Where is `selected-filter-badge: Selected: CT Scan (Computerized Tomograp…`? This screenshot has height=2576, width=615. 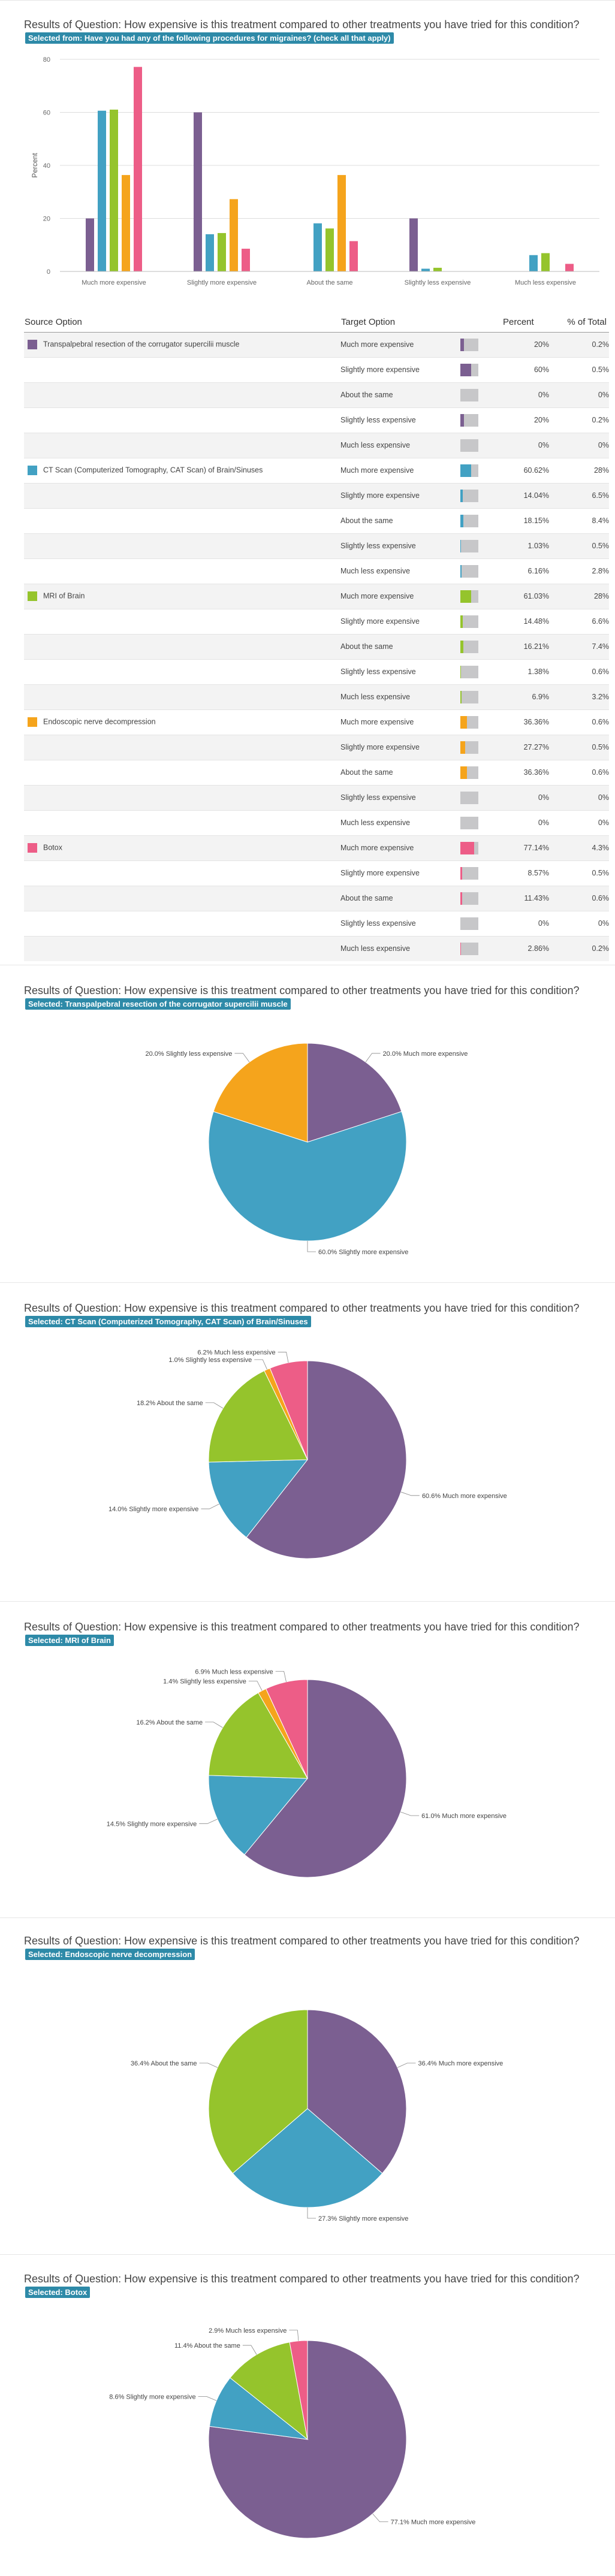 selected-filter-badge: Selected: CT Scan (Computerized Tomograp… is located at coordinates (168, 1321).